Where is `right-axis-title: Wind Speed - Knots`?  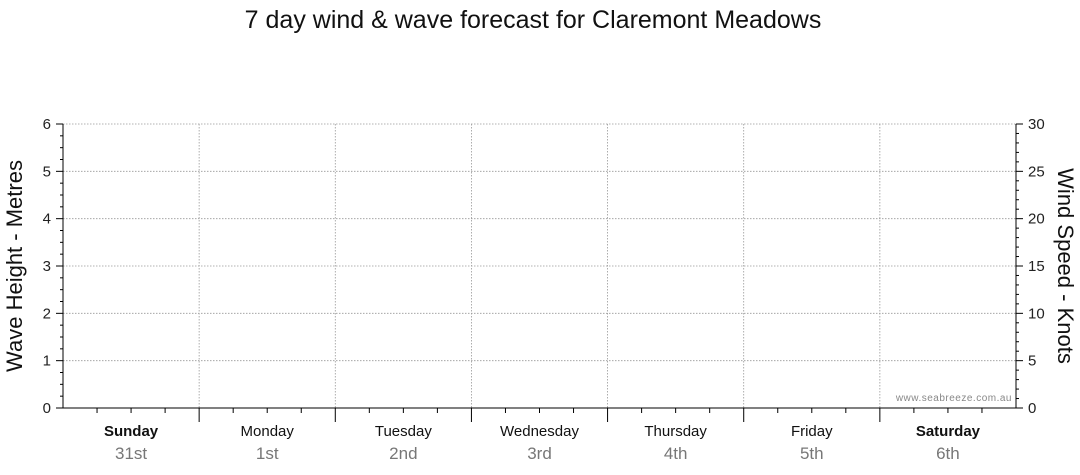
right-axis-title: Wind Speed - Knots is located at coordinates (1065, 266).